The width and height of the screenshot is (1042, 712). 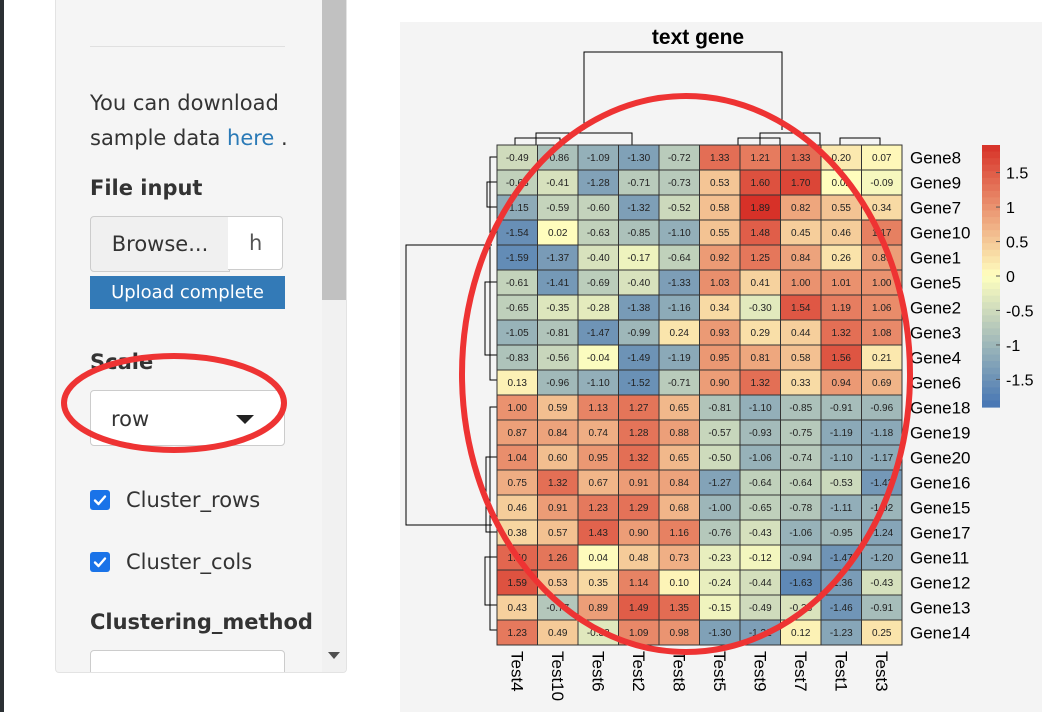 I want to click on file-input: Browse... h, so click(x=187, y=244).